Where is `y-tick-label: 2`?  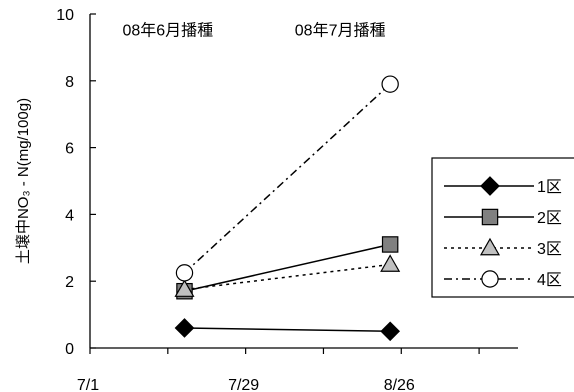 y-tick-label: 2 is located at coordinates (69, 282).